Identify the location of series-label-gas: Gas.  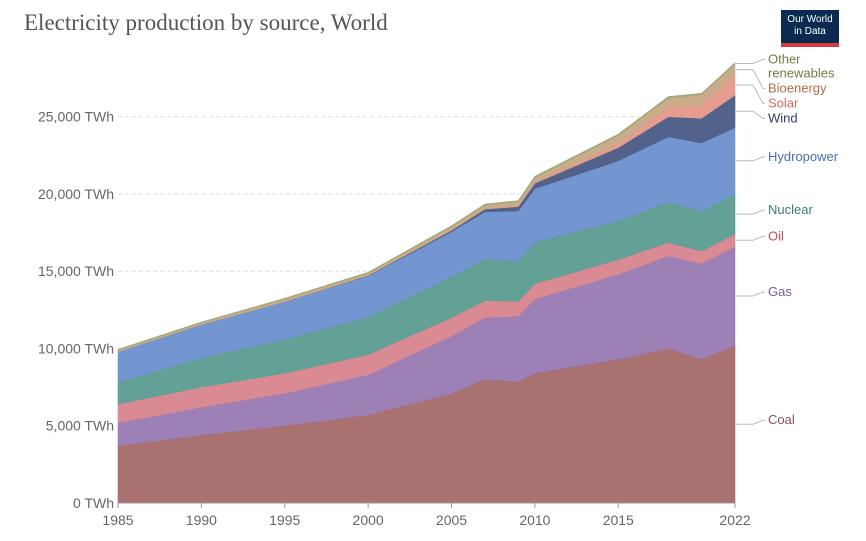
(780, 291).